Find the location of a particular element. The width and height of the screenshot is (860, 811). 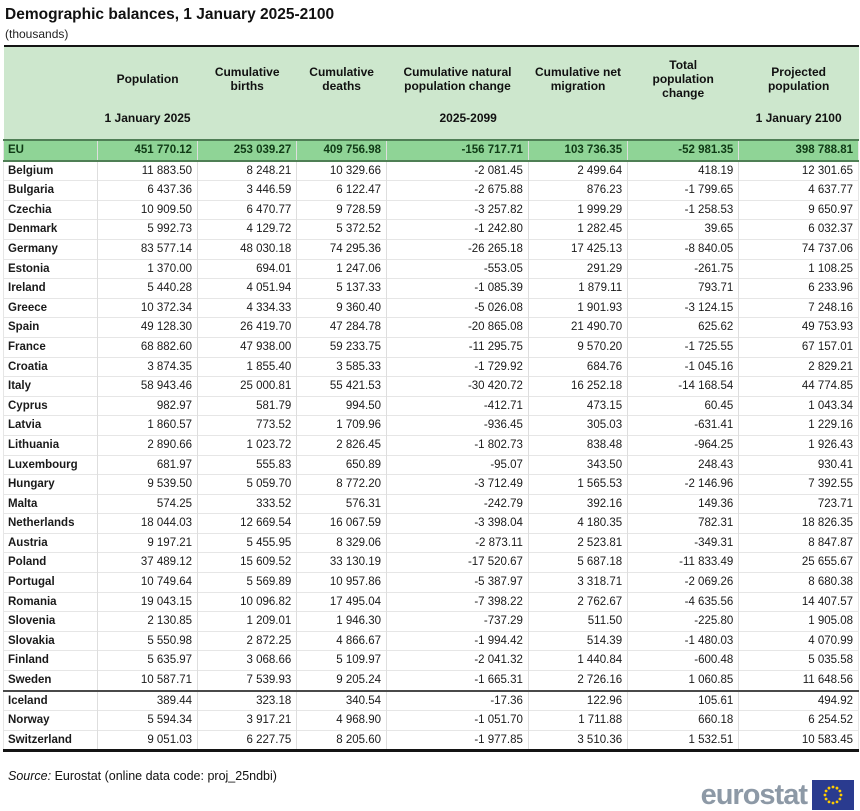

value-cell: 838.48 is located at coordinates (577, 444).